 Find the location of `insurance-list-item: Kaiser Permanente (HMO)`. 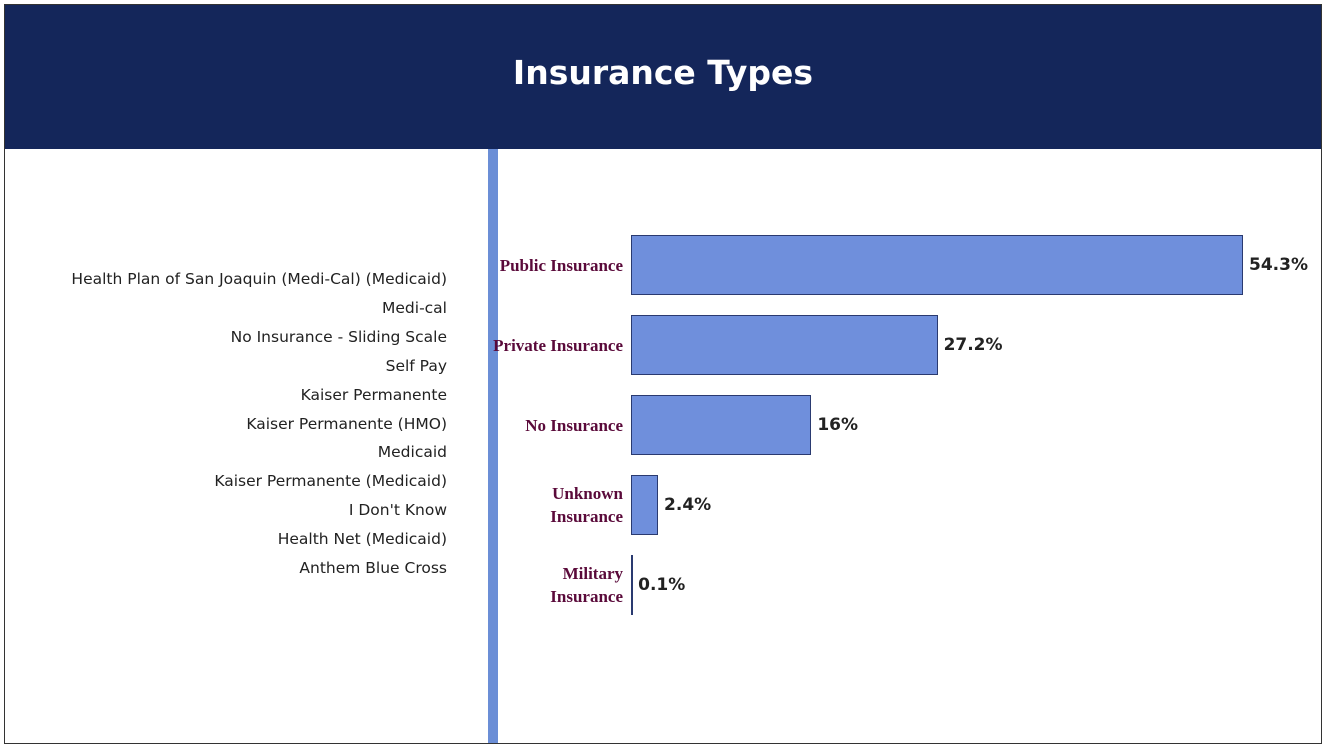

insurance-list-item: Kaiser Permanente (HMO) is located at coordinates (346, 423).